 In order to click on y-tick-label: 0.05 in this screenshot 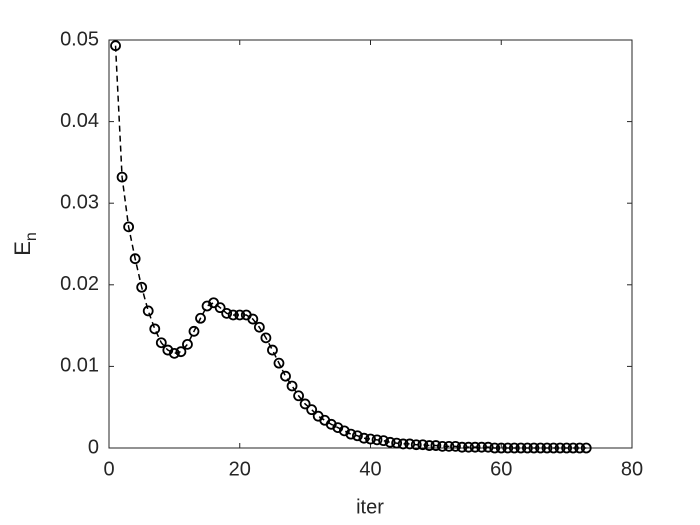, I will do `click(79, 39)`.